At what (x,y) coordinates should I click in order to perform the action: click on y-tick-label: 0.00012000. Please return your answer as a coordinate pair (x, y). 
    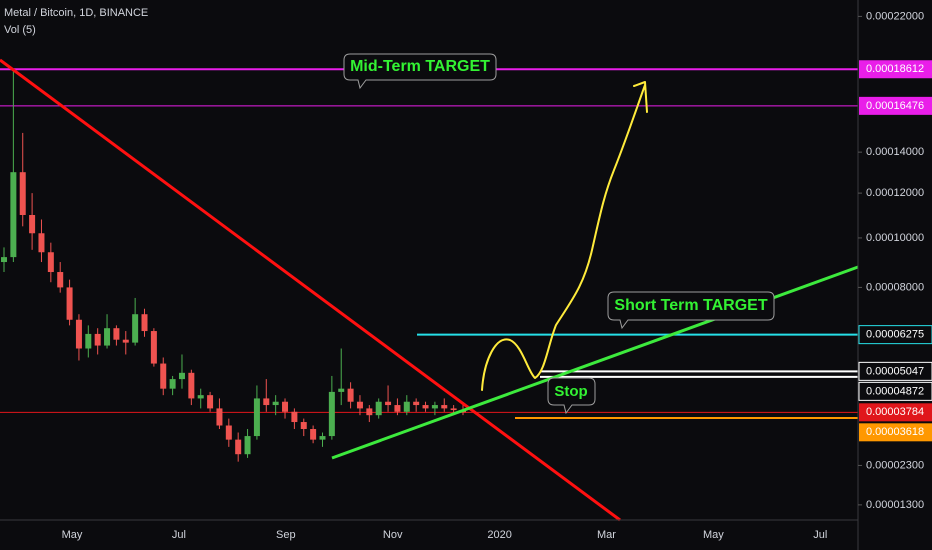
    Looking at the image, I should click on (895, 193).